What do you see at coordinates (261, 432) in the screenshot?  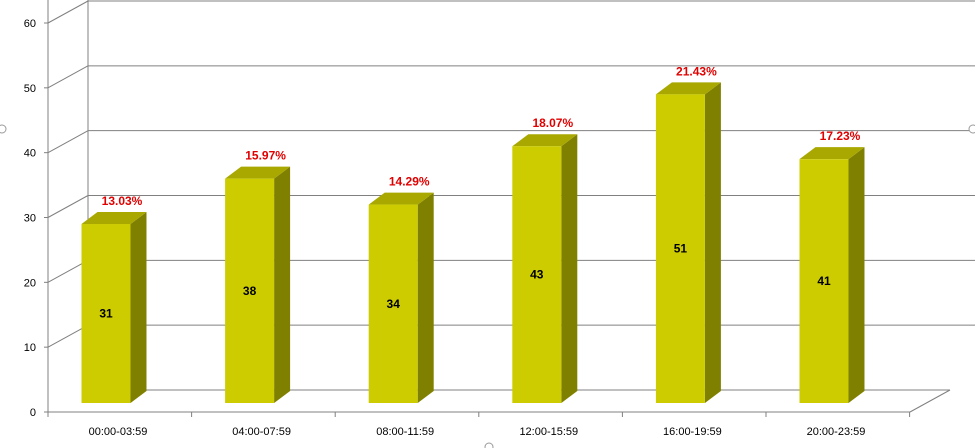 I see `x-tick-label: 04:00-07:59` at bounding box center [261, 432].